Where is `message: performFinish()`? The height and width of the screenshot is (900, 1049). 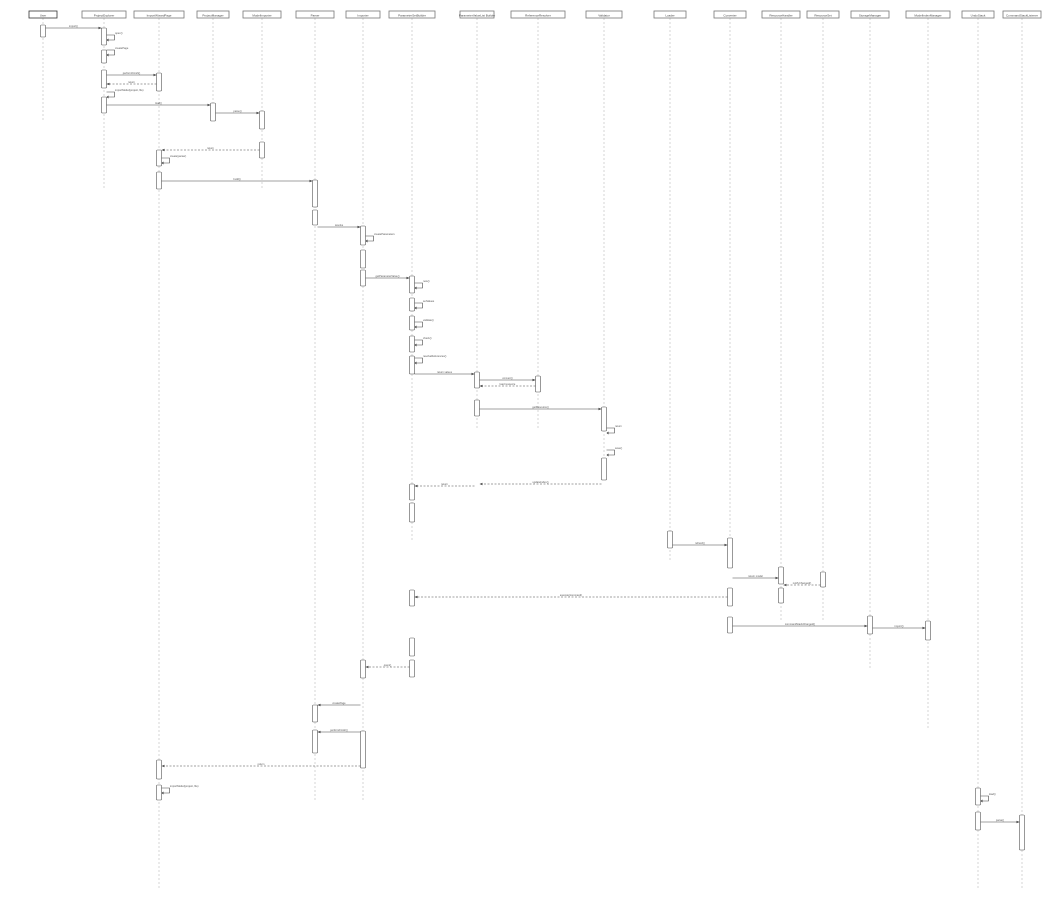 message: performFinish() is located at coordinates (339, 731).